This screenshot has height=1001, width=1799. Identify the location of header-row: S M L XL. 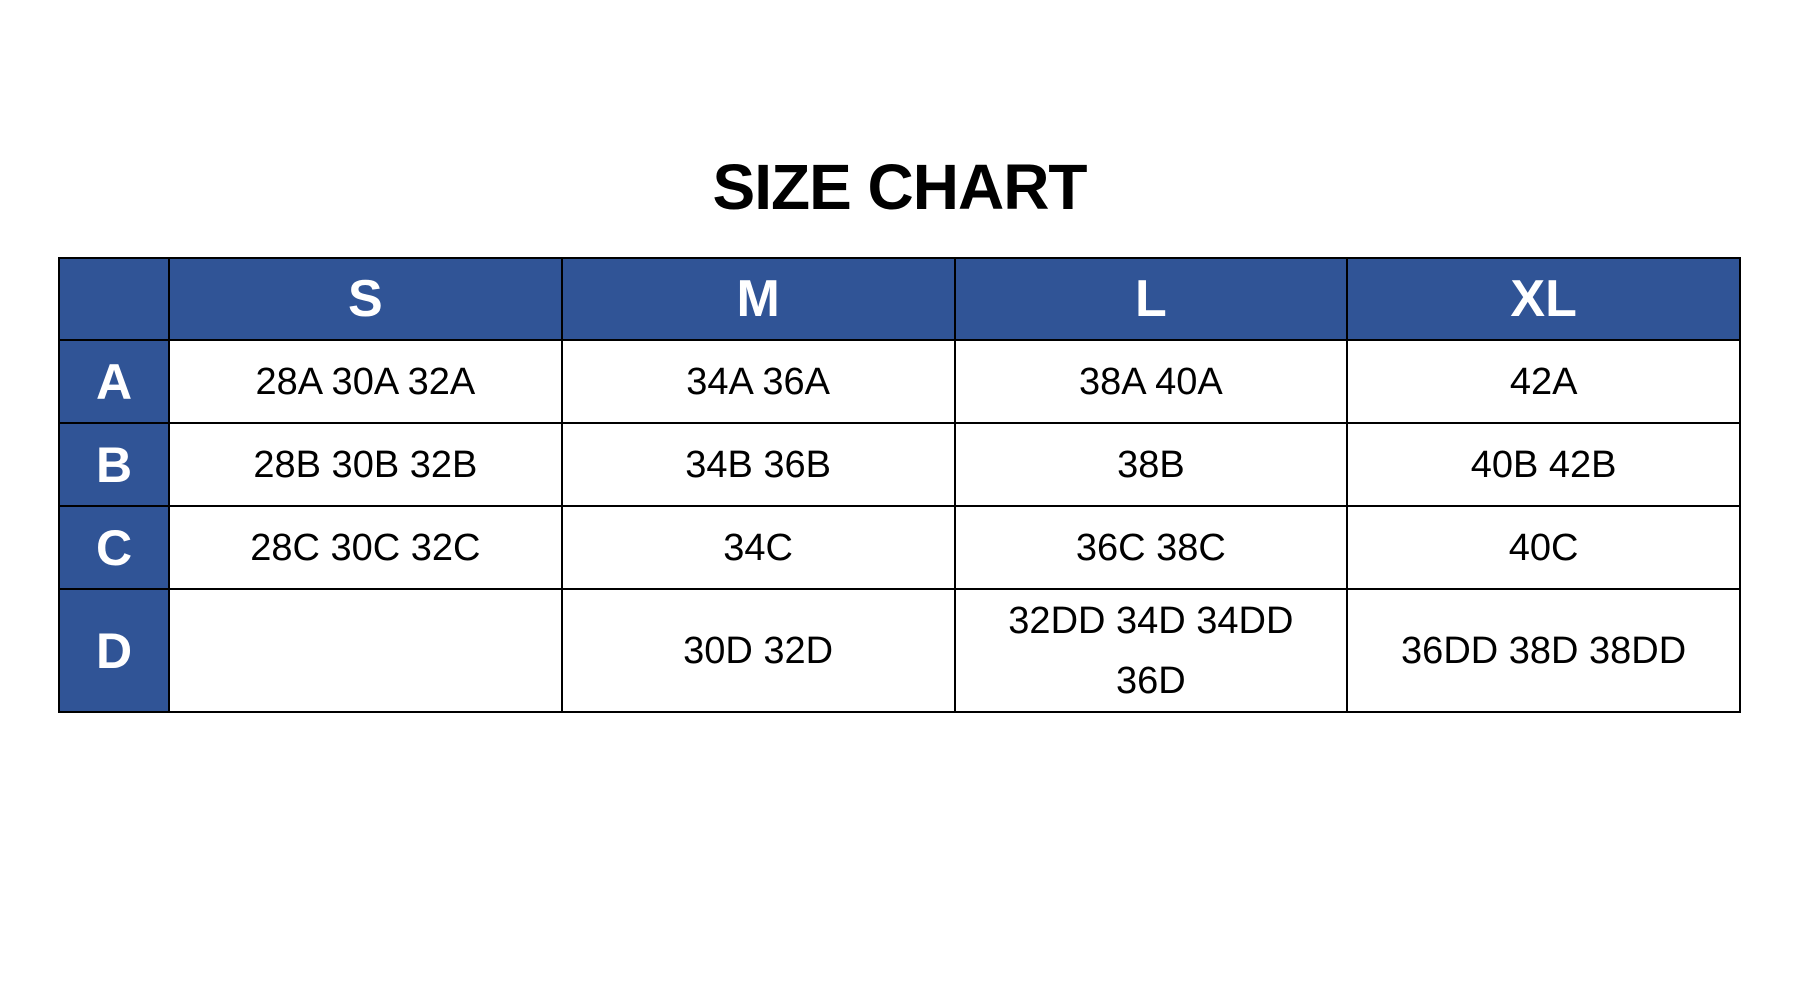
(899, 299).